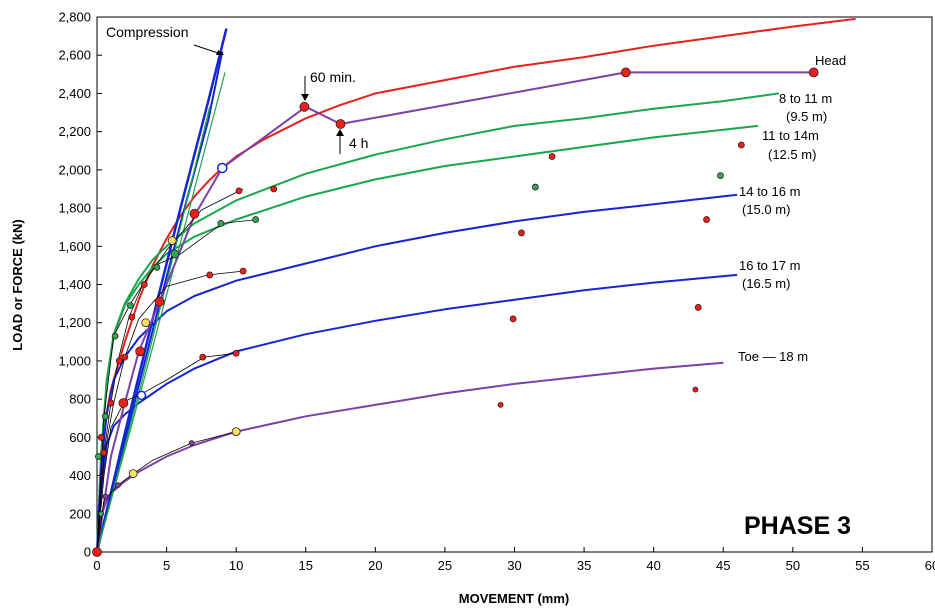 This screenshot has height=610, width=935. What do you see at coordinates (340, 132) in the screenshot?
I see `4-h-arrow-head` at bounding box center [340, 132].